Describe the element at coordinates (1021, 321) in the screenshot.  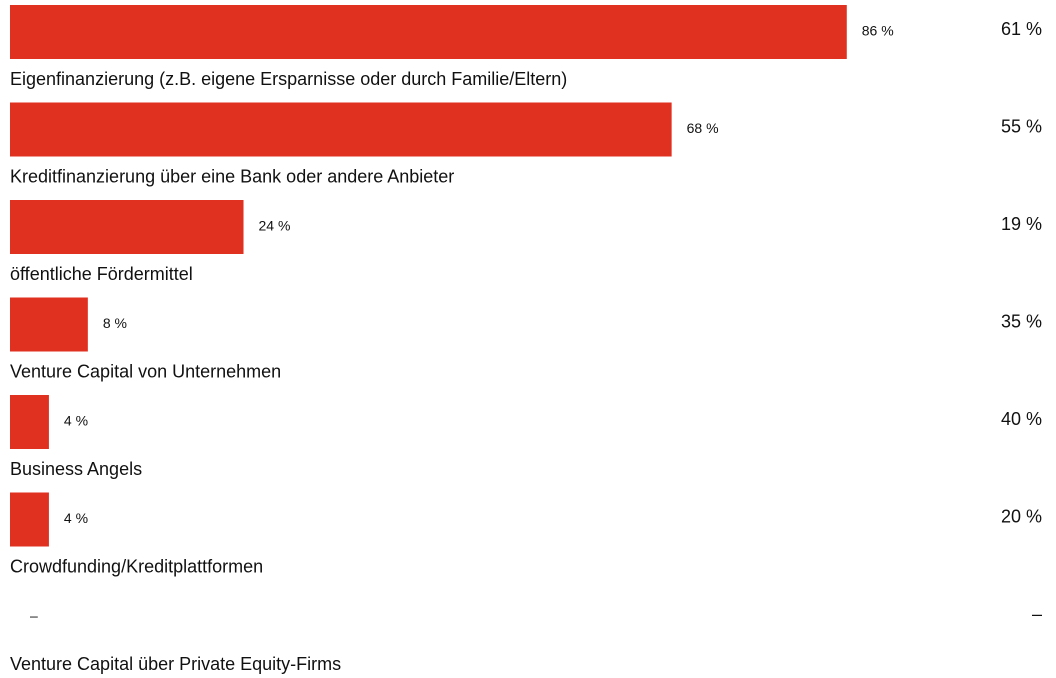
I see `second-value-label: 35 %` at that location.